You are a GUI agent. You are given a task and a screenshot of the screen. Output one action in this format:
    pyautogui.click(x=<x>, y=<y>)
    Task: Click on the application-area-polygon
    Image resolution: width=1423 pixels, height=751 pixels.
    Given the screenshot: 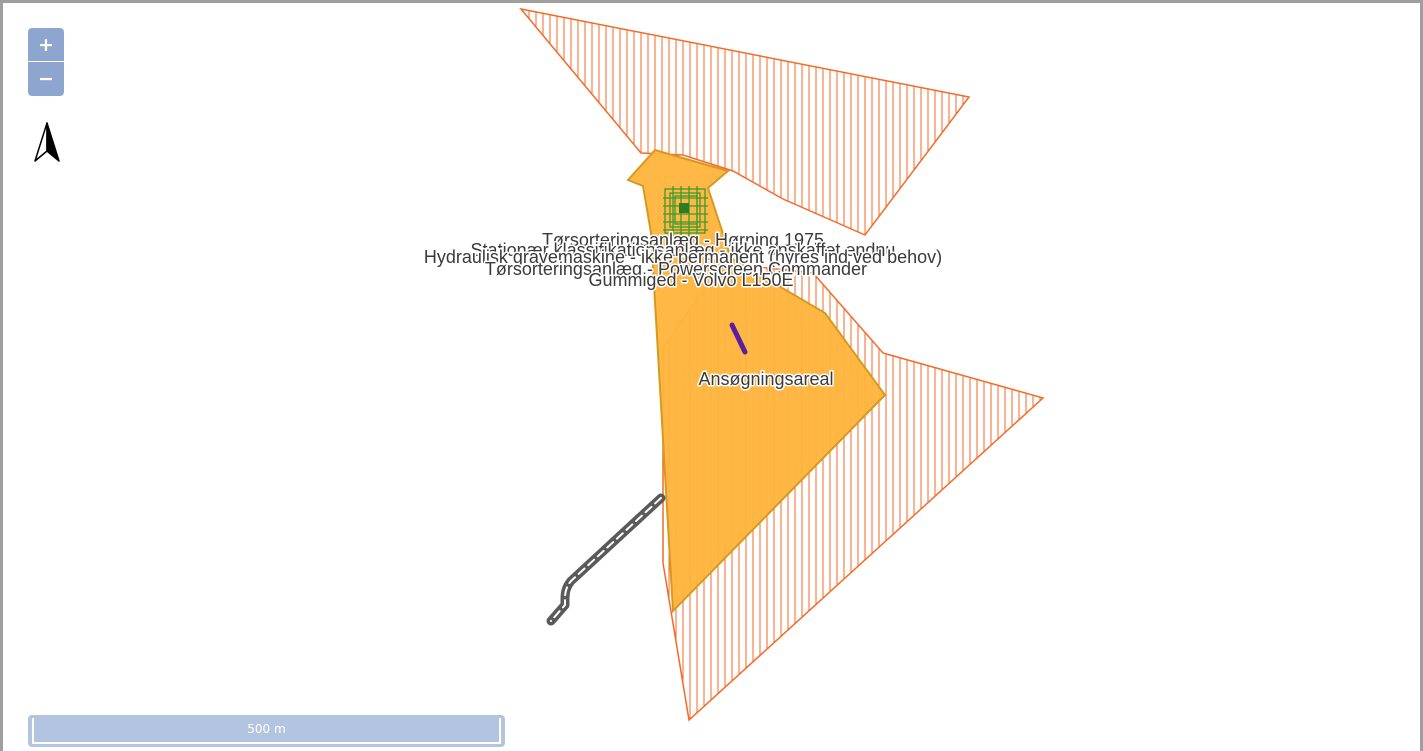 What is the action you would take?
    pyautogui.click(x=756, y=381)
    